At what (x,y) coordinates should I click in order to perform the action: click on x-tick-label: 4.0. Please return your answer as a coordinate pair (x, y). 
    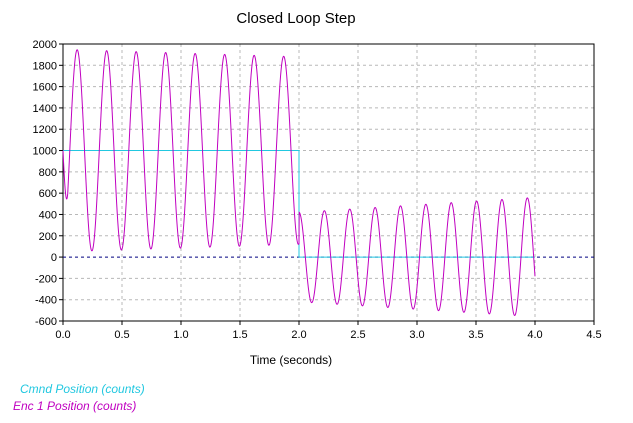
    Looking at the image, I should click on (534, 335).